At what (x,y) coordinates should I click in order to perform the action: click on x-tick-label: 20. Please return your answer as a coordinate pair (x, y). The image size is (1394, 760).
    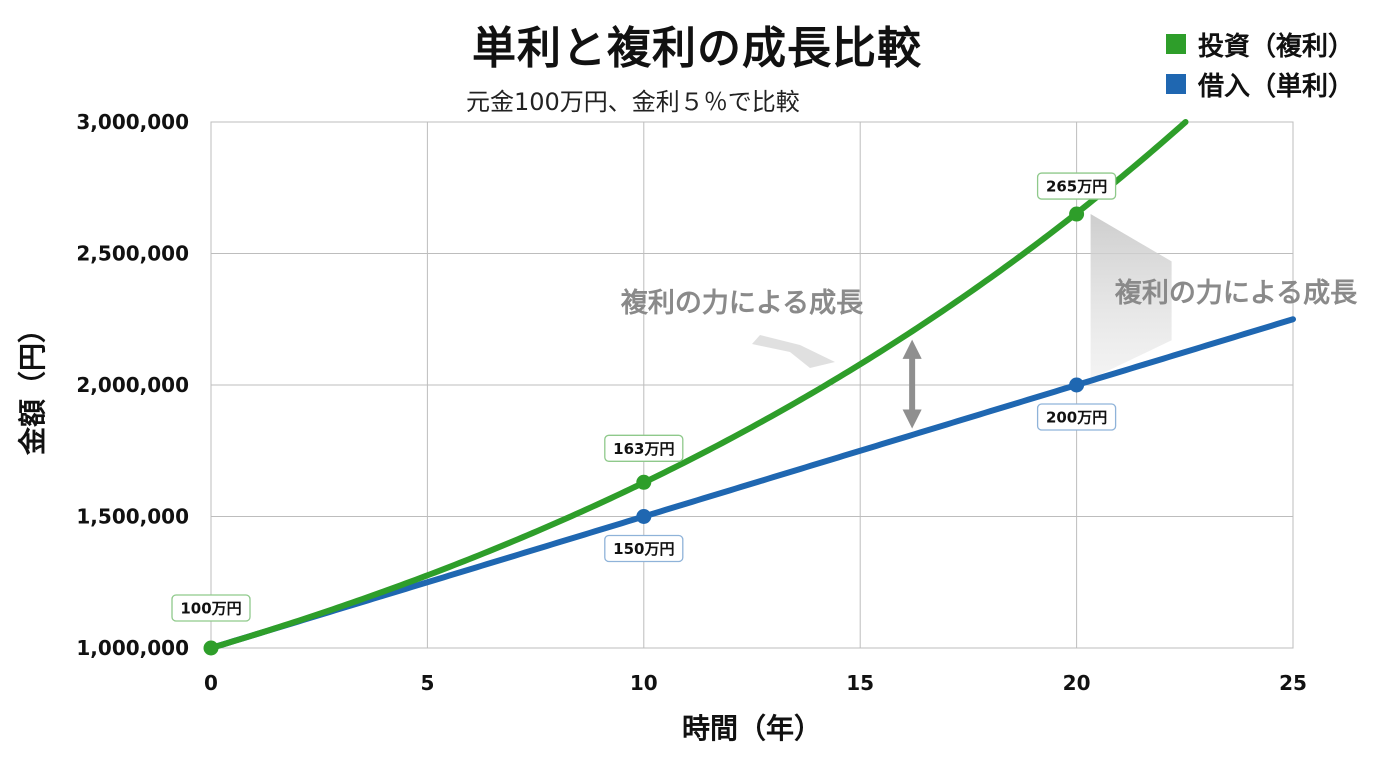
    Looking at the image, I should click on (1077, 683).